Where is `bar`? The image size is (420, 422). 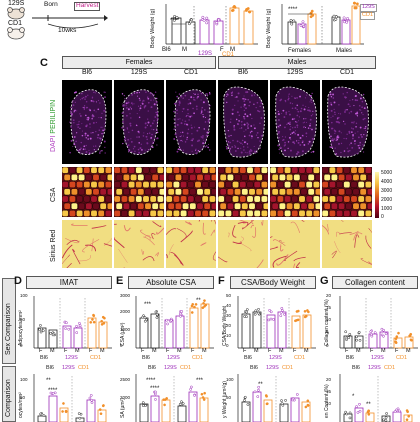
bar is located at coordinates (78, 338).